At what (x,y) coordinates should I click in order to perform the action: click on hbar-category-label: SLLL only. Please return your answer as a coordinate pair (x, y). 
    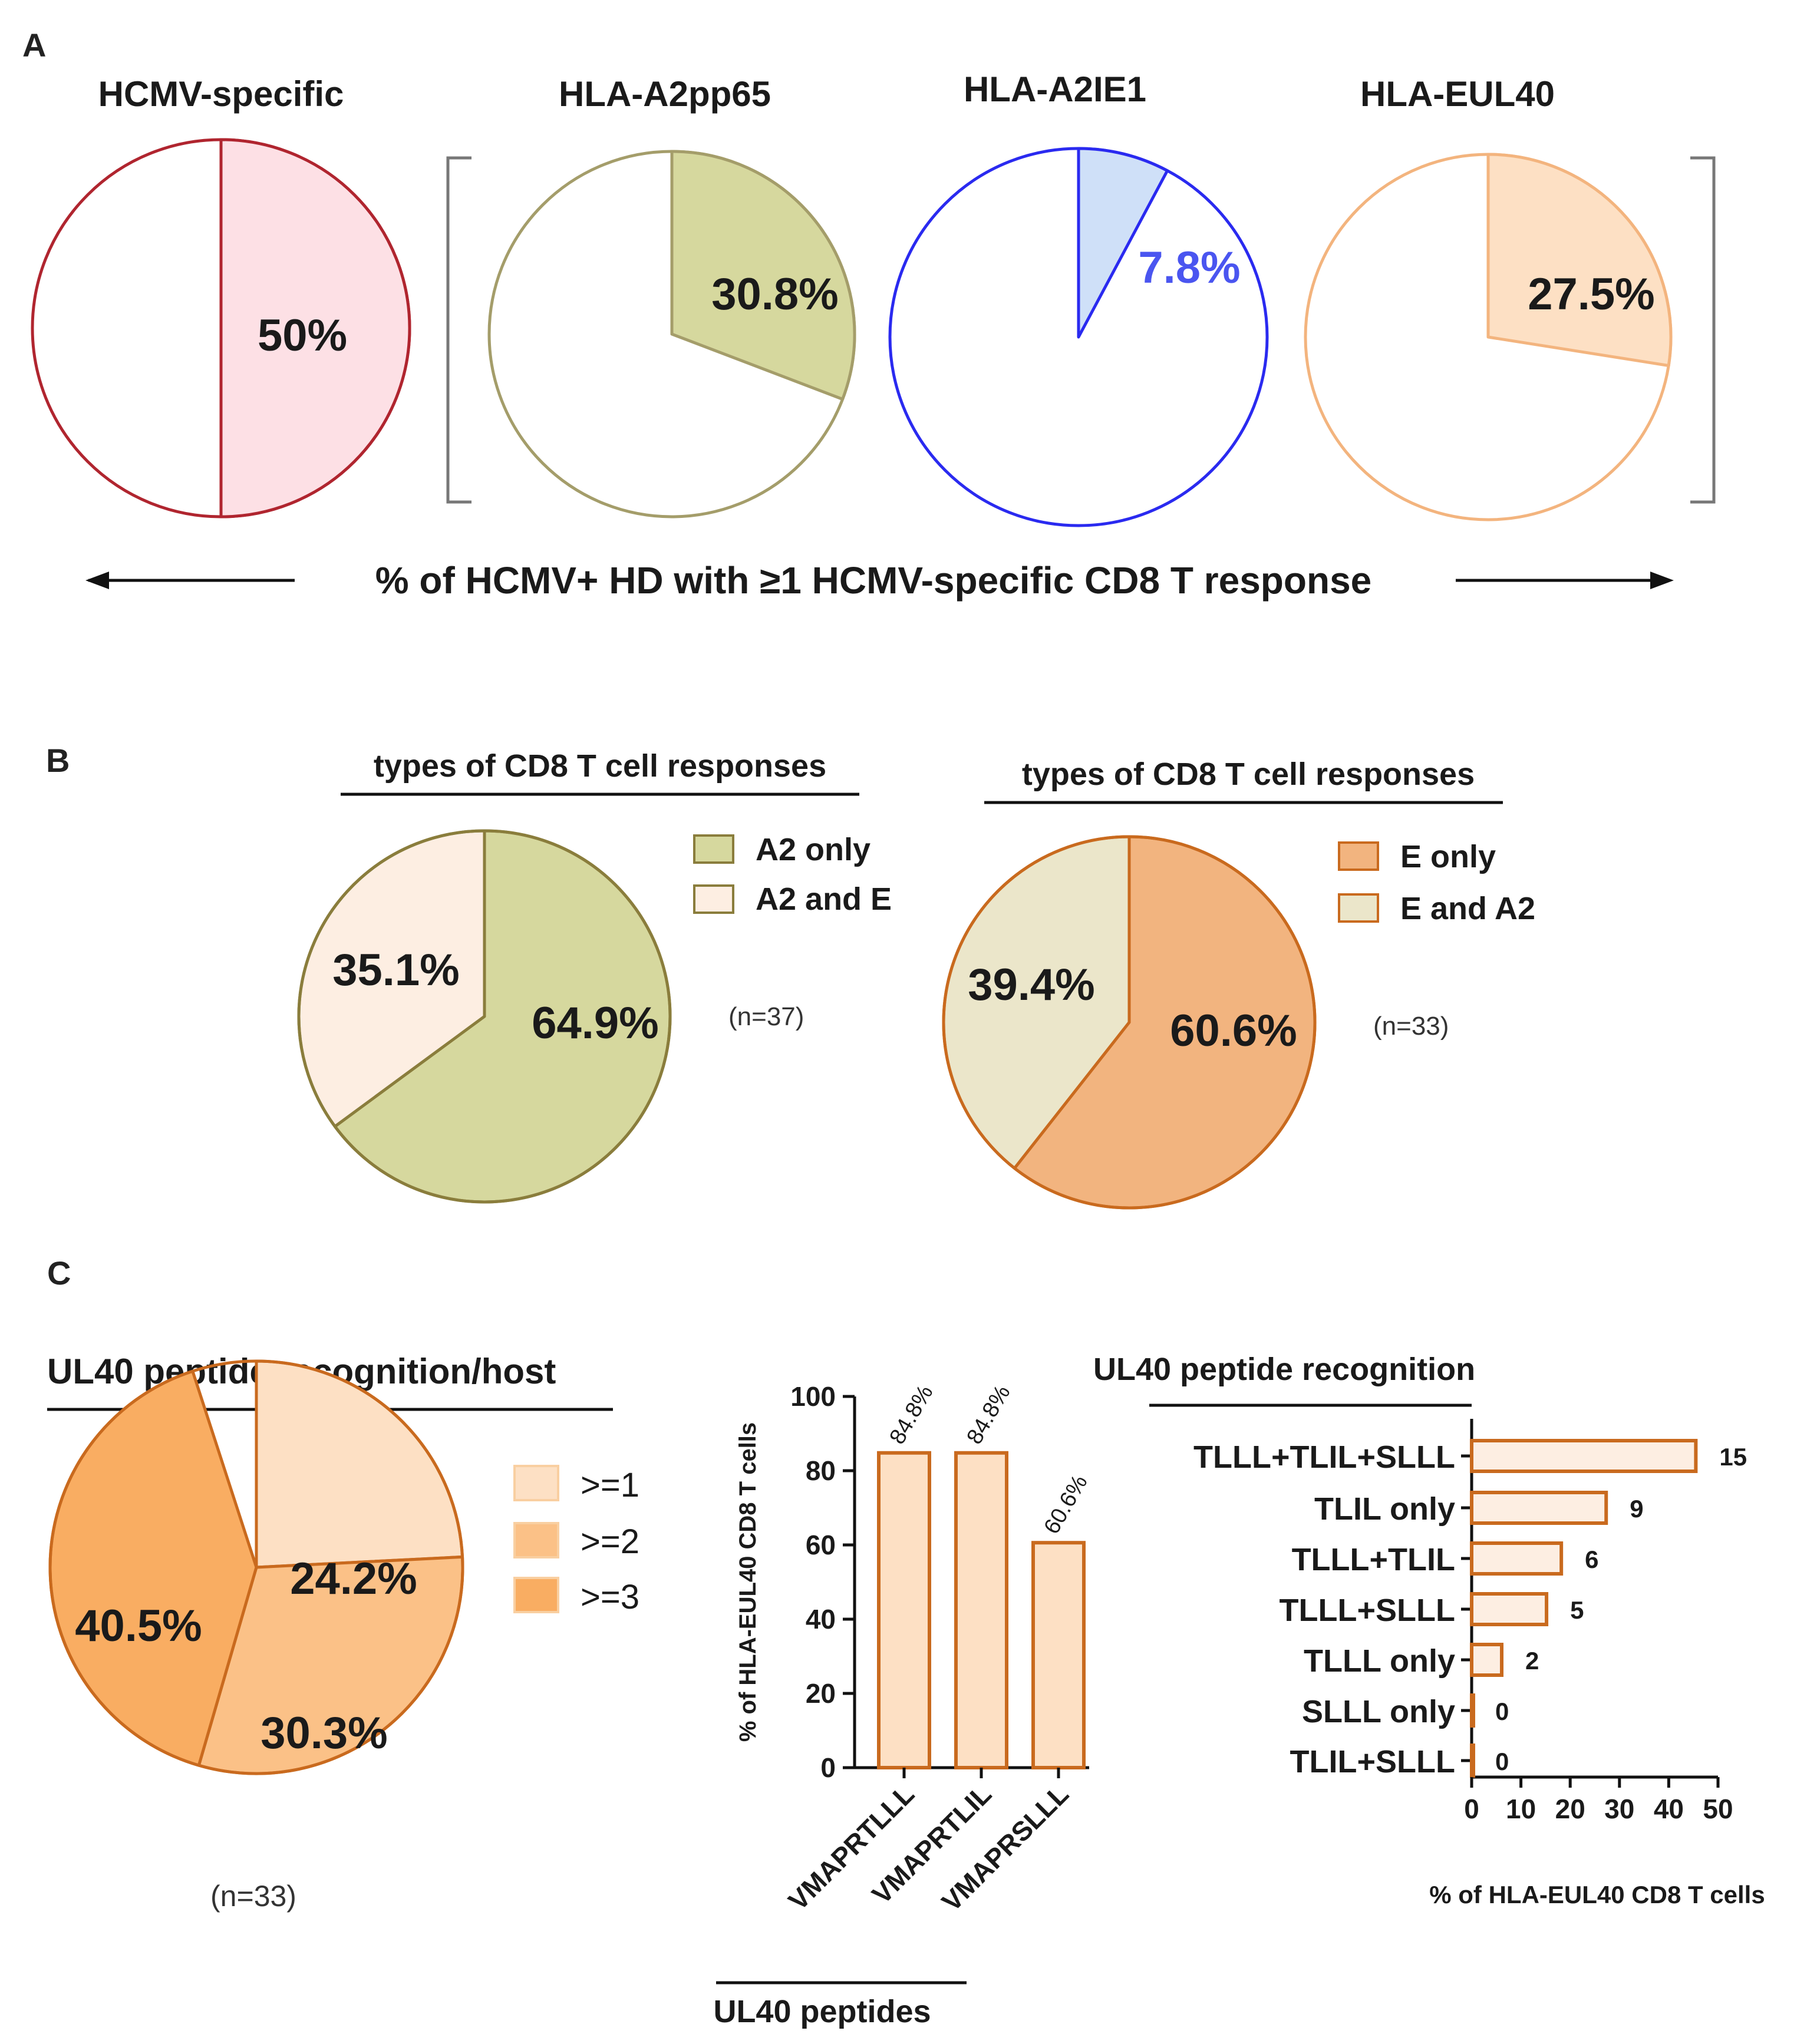
    Looking at the image, I should click on (1378, 1711).